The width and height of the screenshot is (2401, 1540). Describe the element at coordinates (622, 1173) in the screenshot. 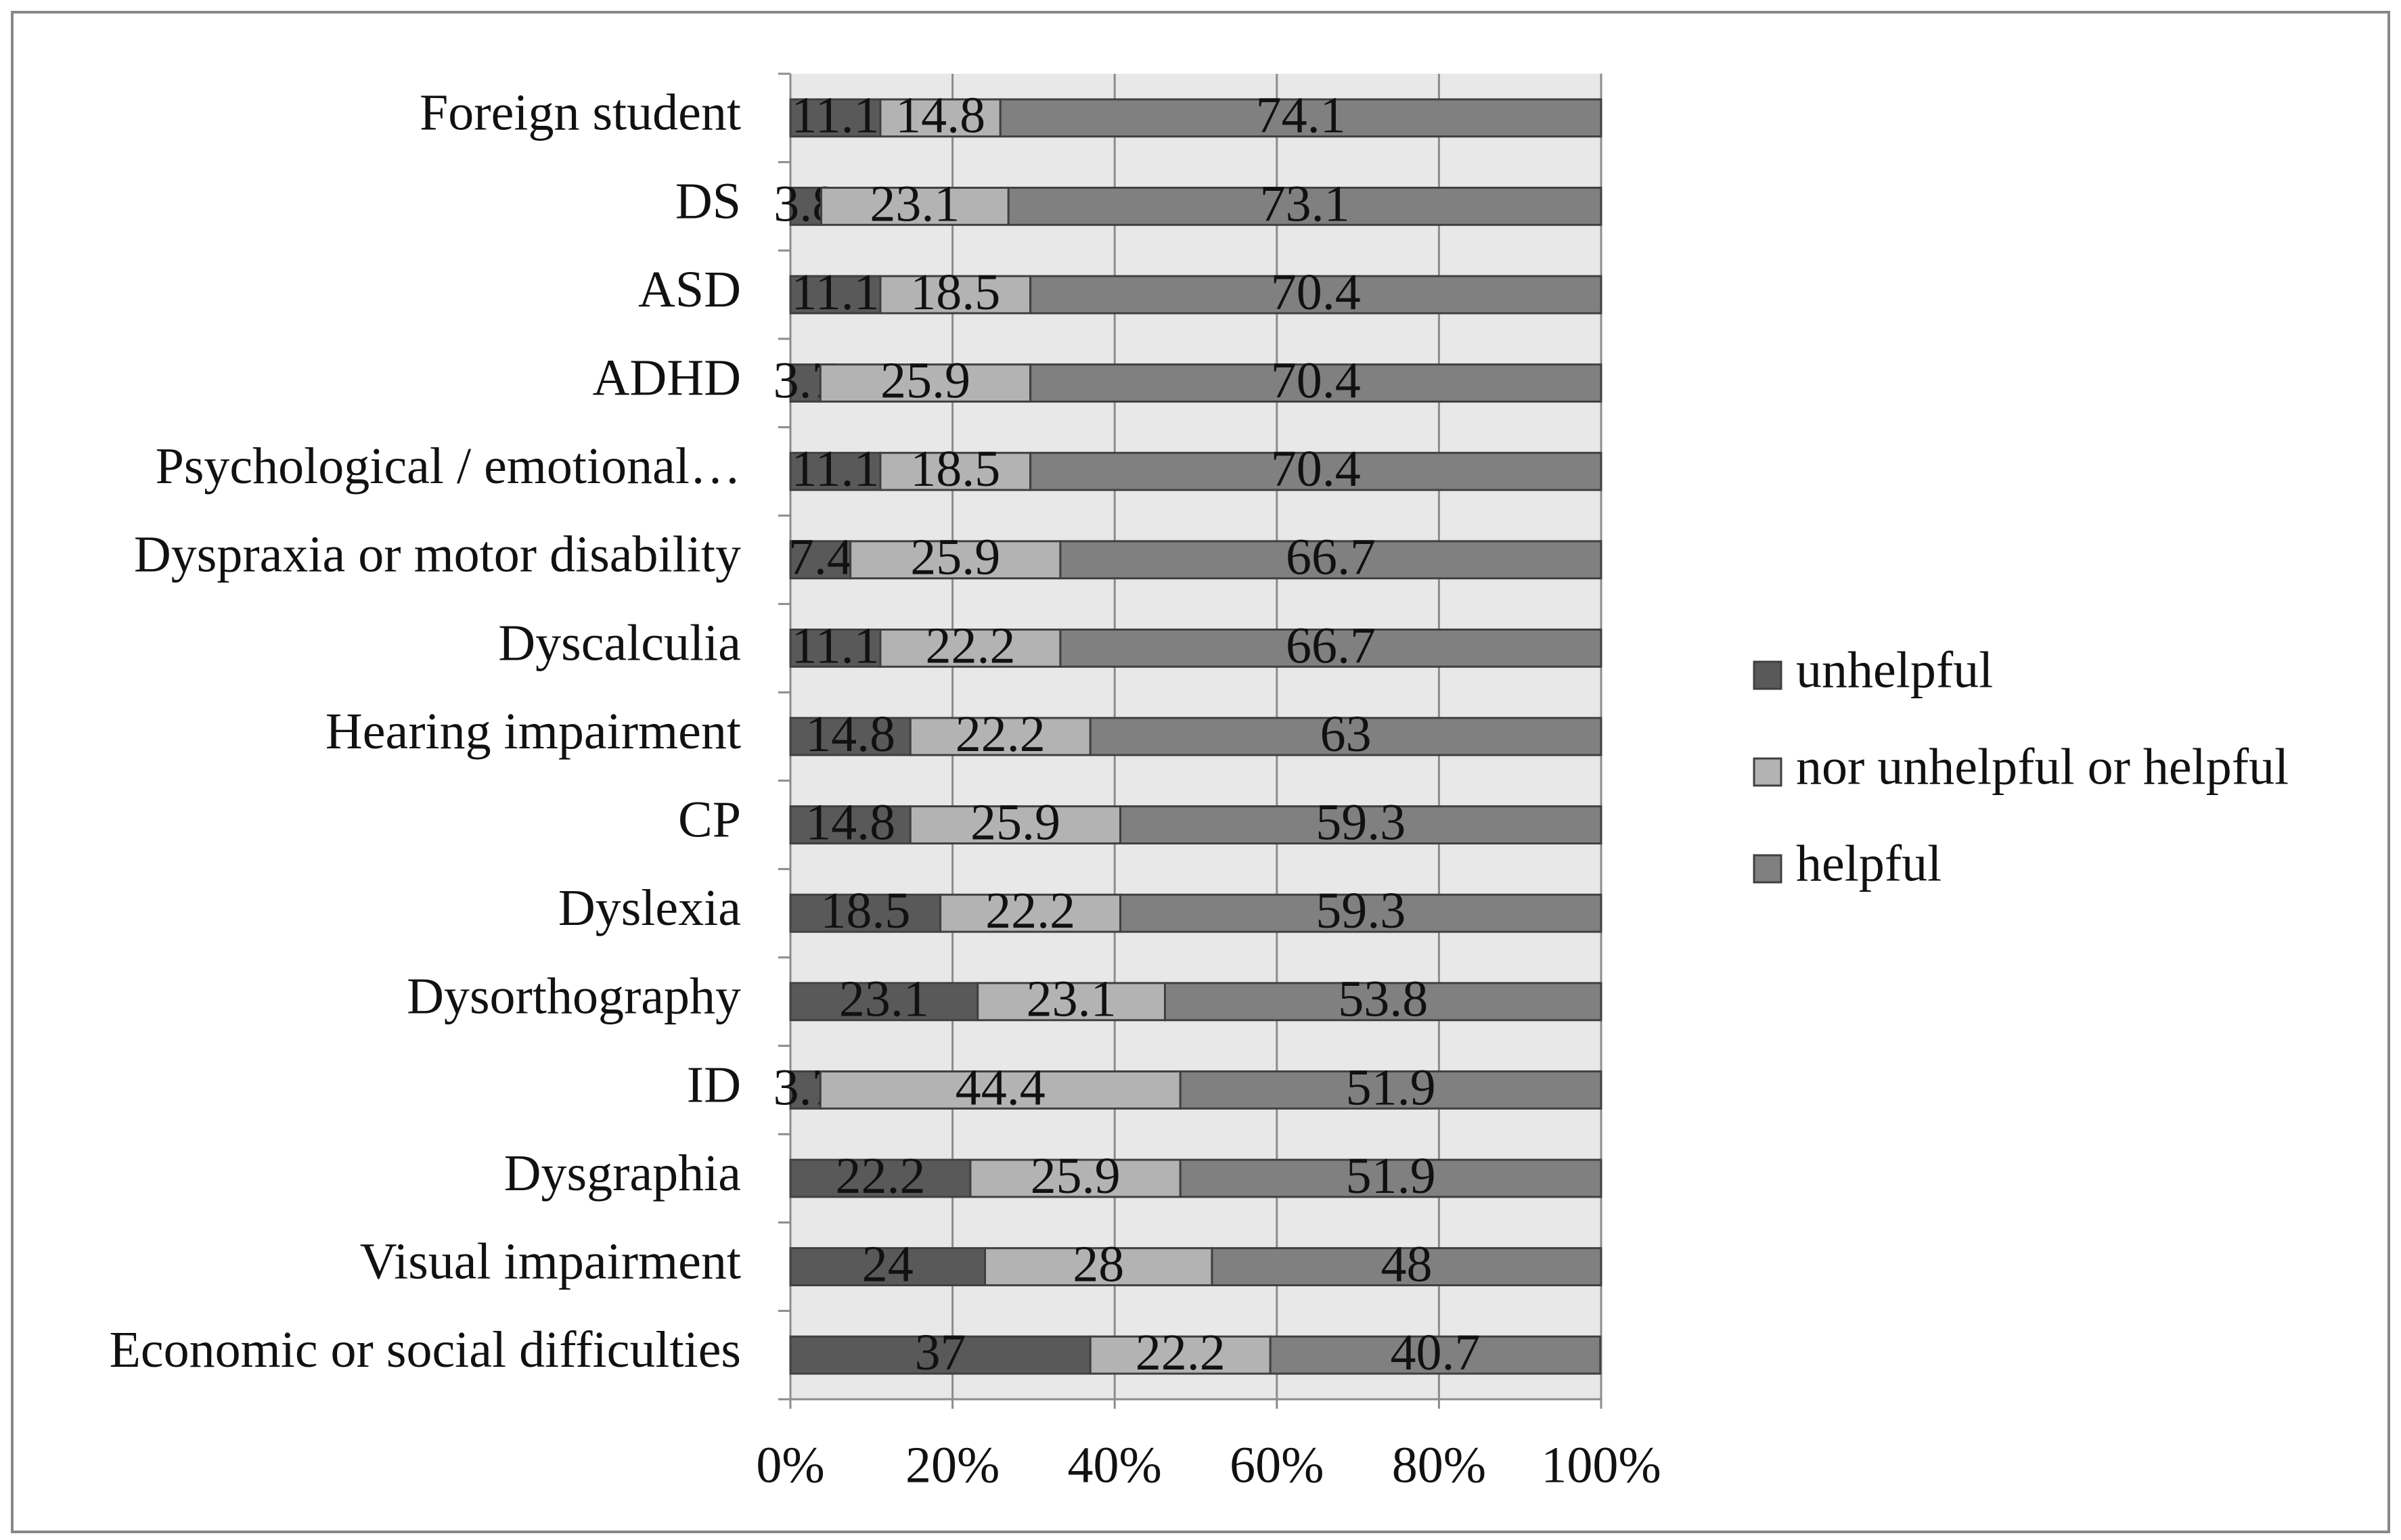

I see `y-tick-label: Dysgraphia` at that location.